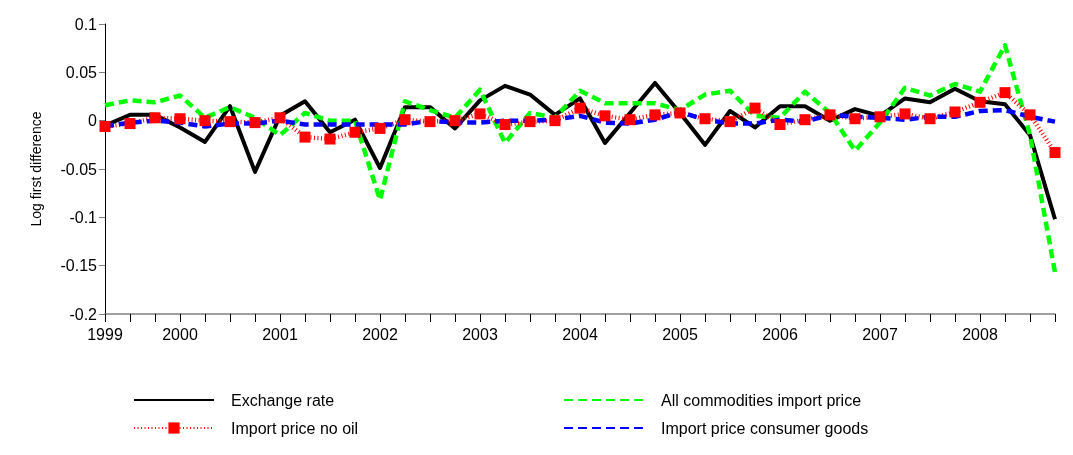  Describe the element at coordinates (93, 121) in the screenshot. I see `y-tick-label: 0` at that location.